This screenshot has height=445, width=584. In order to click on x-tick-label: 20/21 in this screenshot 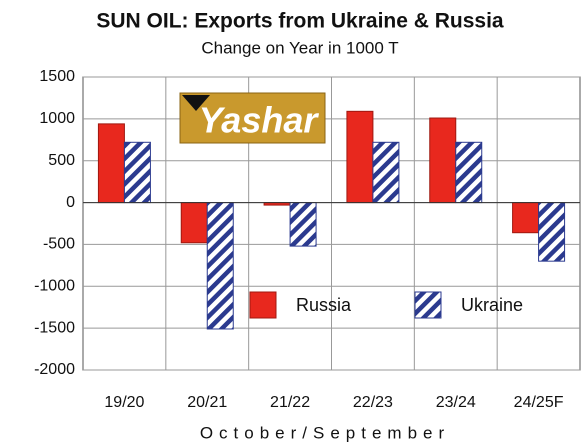, I will do `click(207, 402)`.